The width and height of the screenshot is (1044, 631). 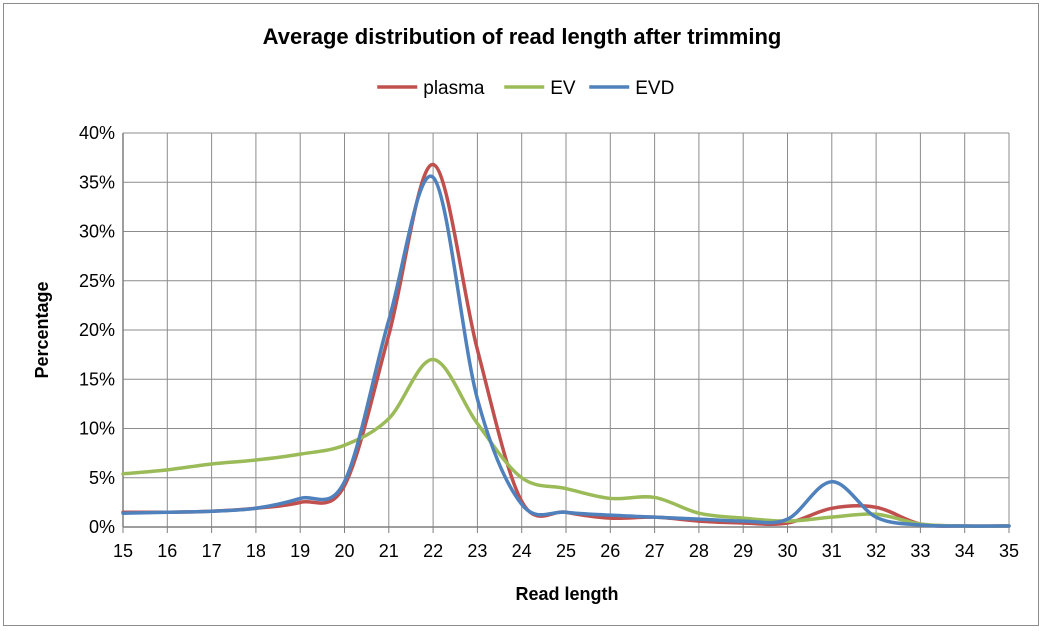 I want to click on x-tick-label: 30, so click(x=787, y=551).